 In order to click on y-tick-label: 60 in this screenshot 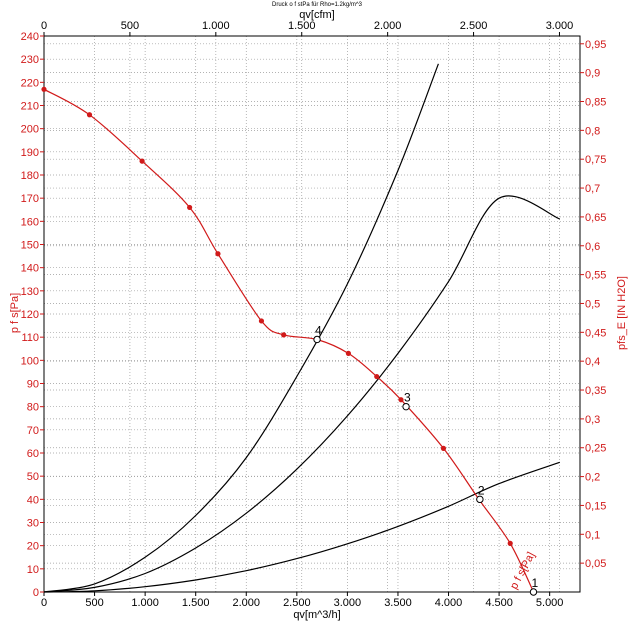, I will do `click(33, 454)`.